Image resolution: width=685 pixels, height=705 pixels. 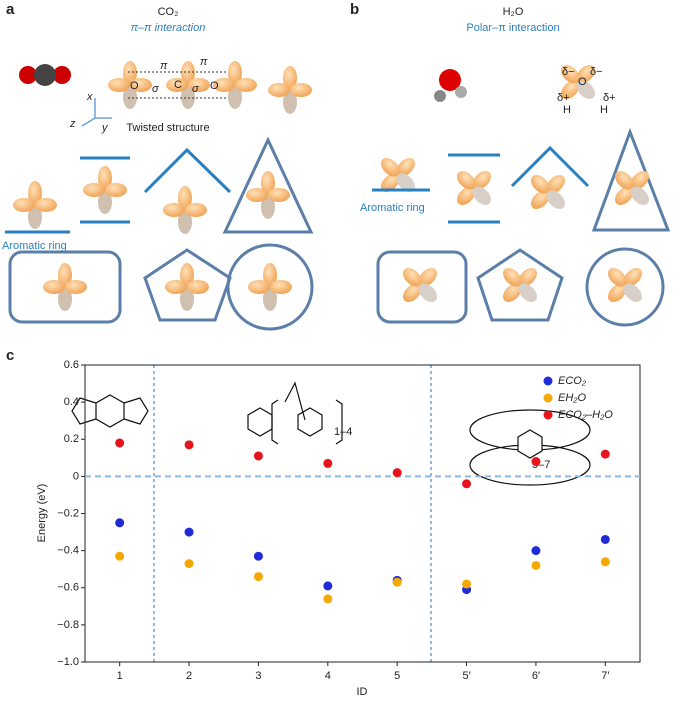 What do you see at coordinates (71, 365) in the screenshot?
I see `y-tick-label: 0.6` at bounding box center [71, 365].